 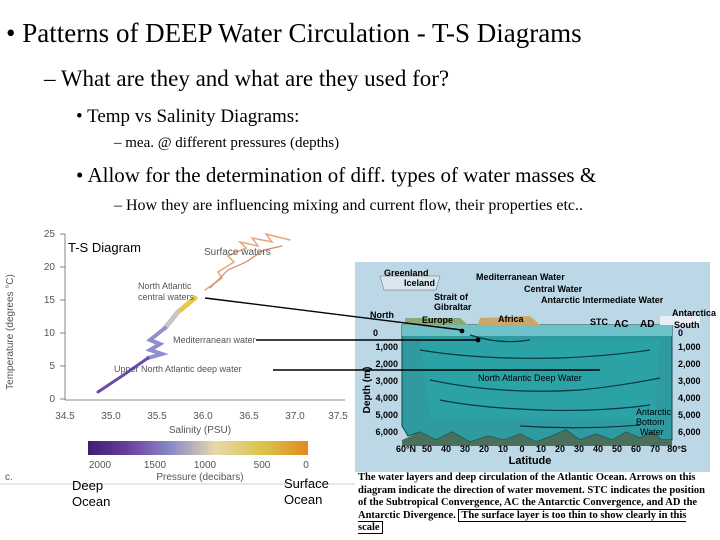 What do you see at coordinates (382, 315) in the screenshot?
I see `north-label: North` at bounding box center [382, 315].